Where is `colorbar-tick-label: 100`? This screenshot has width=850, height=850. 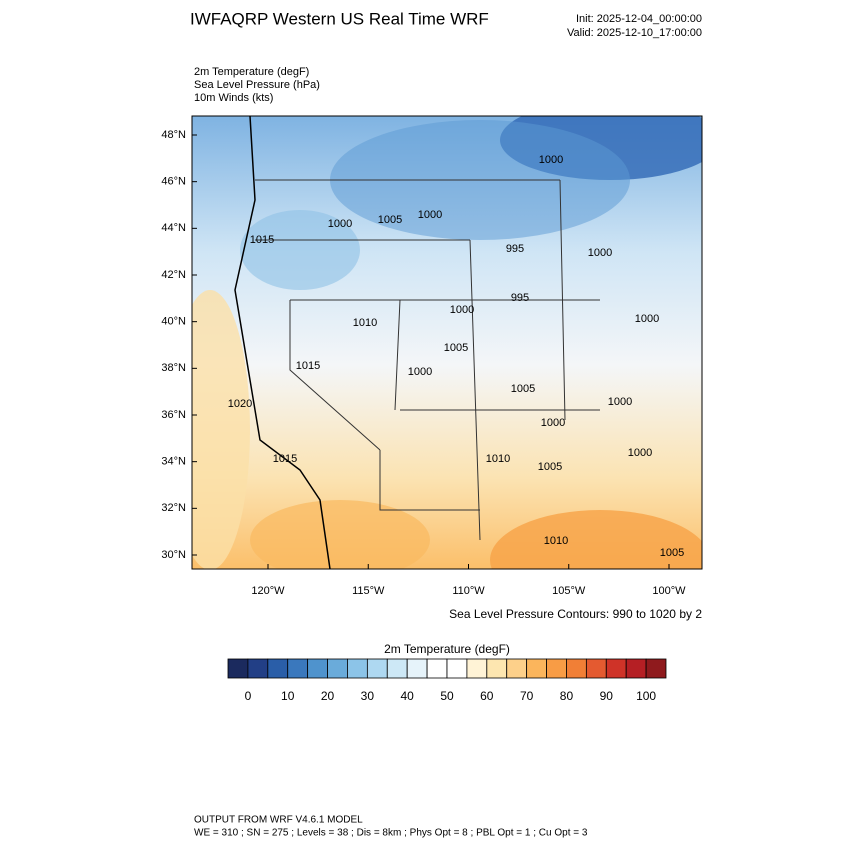
colorbar-tick-label: 100 is located at coordinates (646, 696).